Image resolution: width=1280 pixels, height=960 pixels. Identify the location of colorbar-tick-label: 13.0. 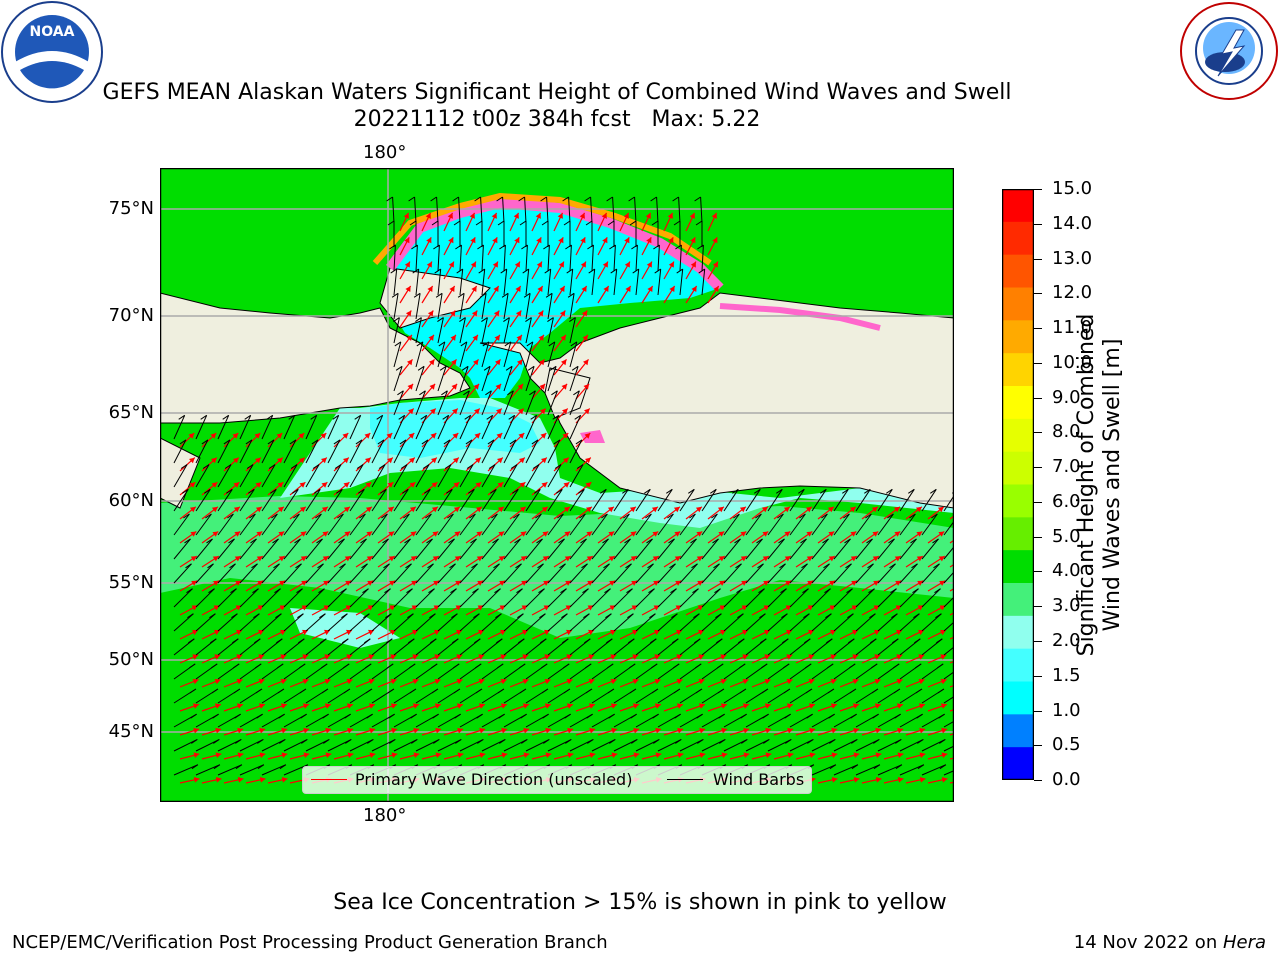
(1072, 258).